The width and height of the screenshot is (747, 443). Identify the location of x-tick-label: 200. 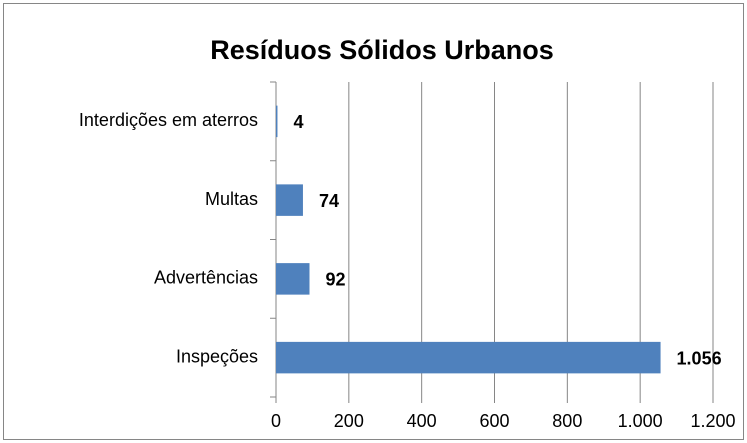
(349, 421).